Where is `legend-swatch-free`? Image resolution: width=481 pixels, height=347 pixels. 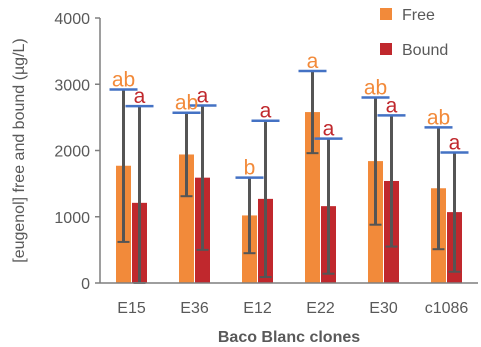
legend-swatch-free is located at coordinates (386, 14).